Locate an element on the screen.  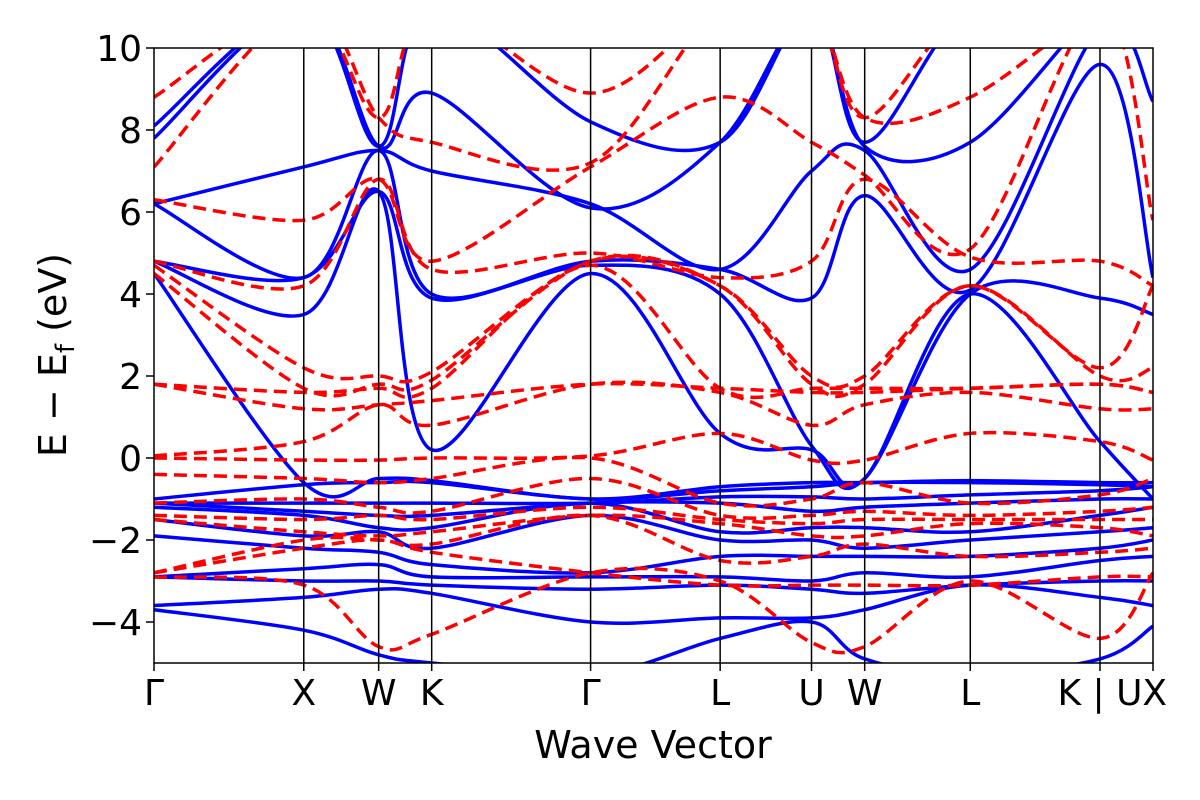
y-axis-title-sub: f is located at coordinates (66, 348).